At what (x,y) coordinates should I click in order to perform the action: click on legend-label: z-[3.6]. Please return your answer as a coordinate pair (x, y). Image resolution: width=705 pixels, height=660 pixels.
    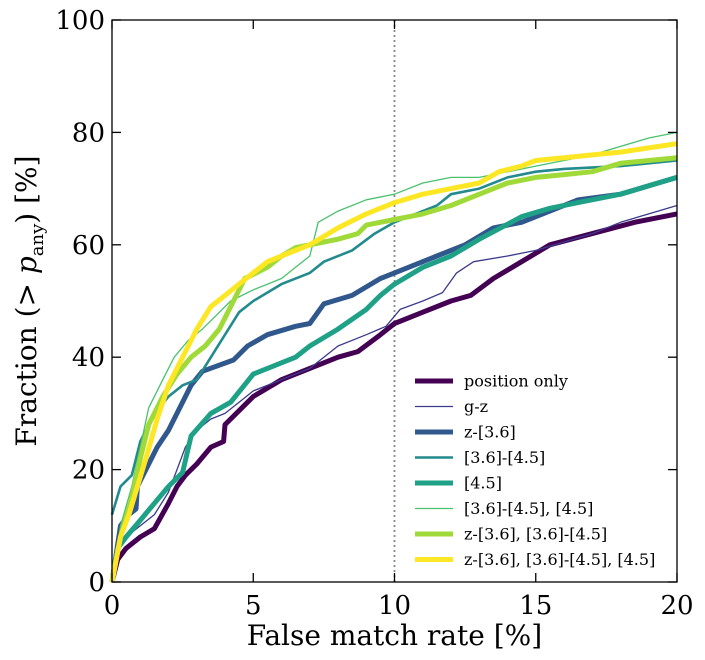
    Looking at the image, I should click on (490, 432).